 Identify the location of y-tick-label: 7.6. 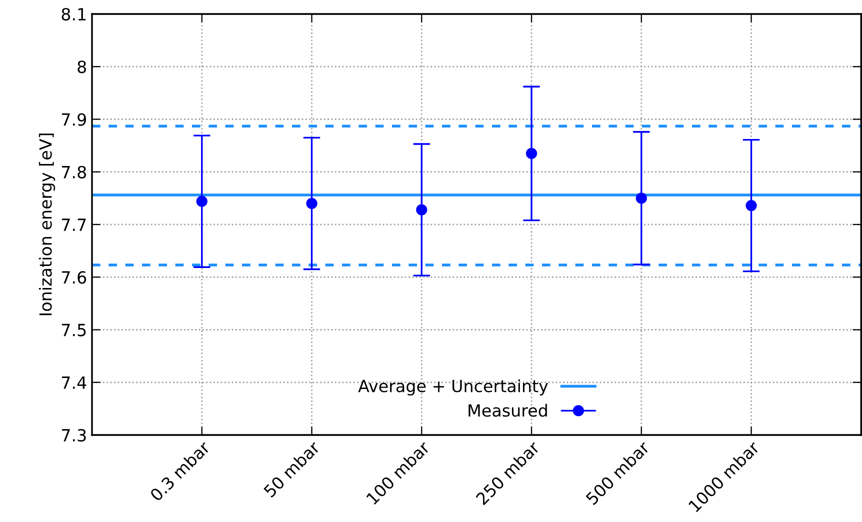
(74, 277).